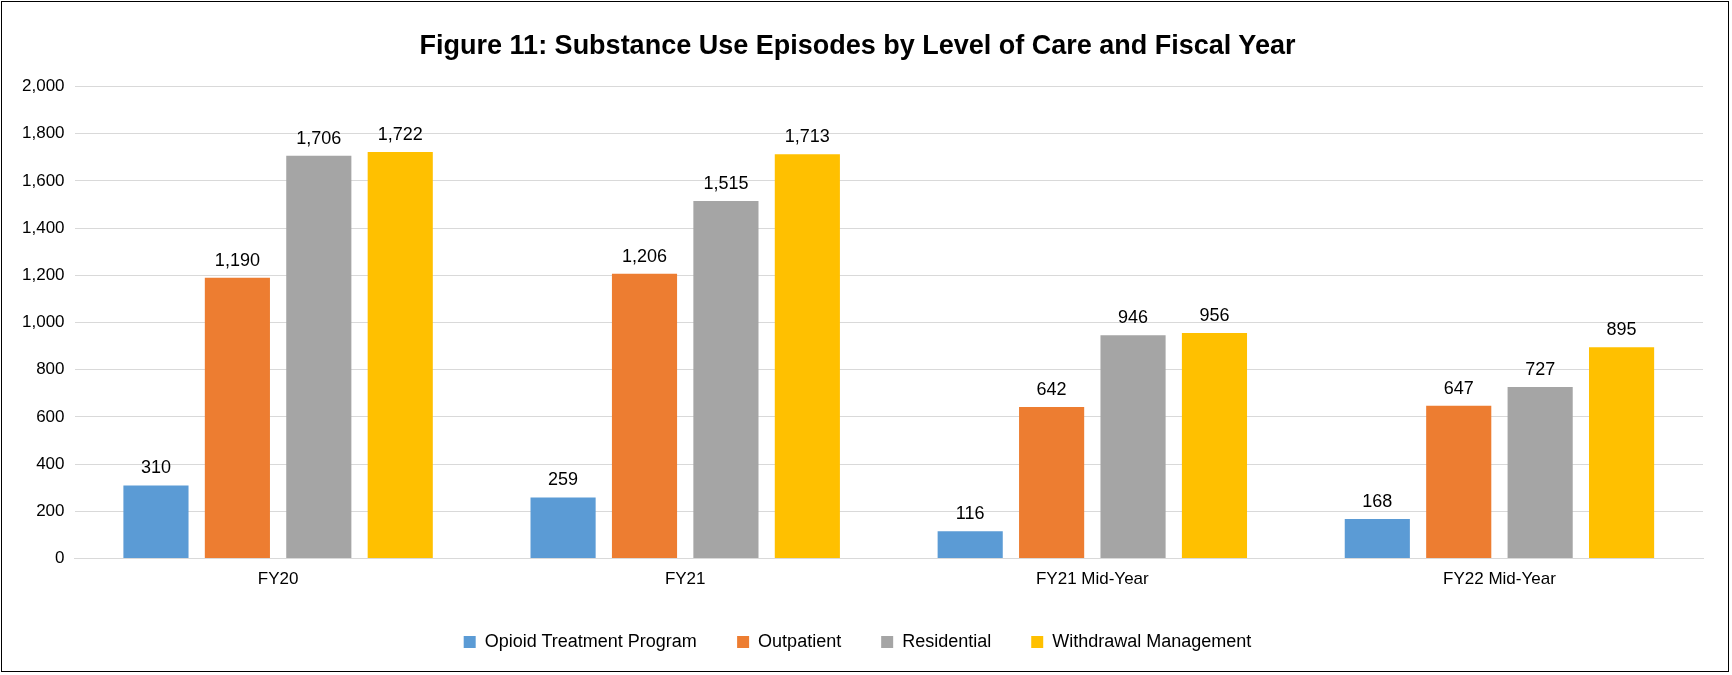 The image size is (1732, 675). What do you see at coordinates (237, 259) in the screenshot?
I see `data-label: 1,190` at bounding box center [237, 259].